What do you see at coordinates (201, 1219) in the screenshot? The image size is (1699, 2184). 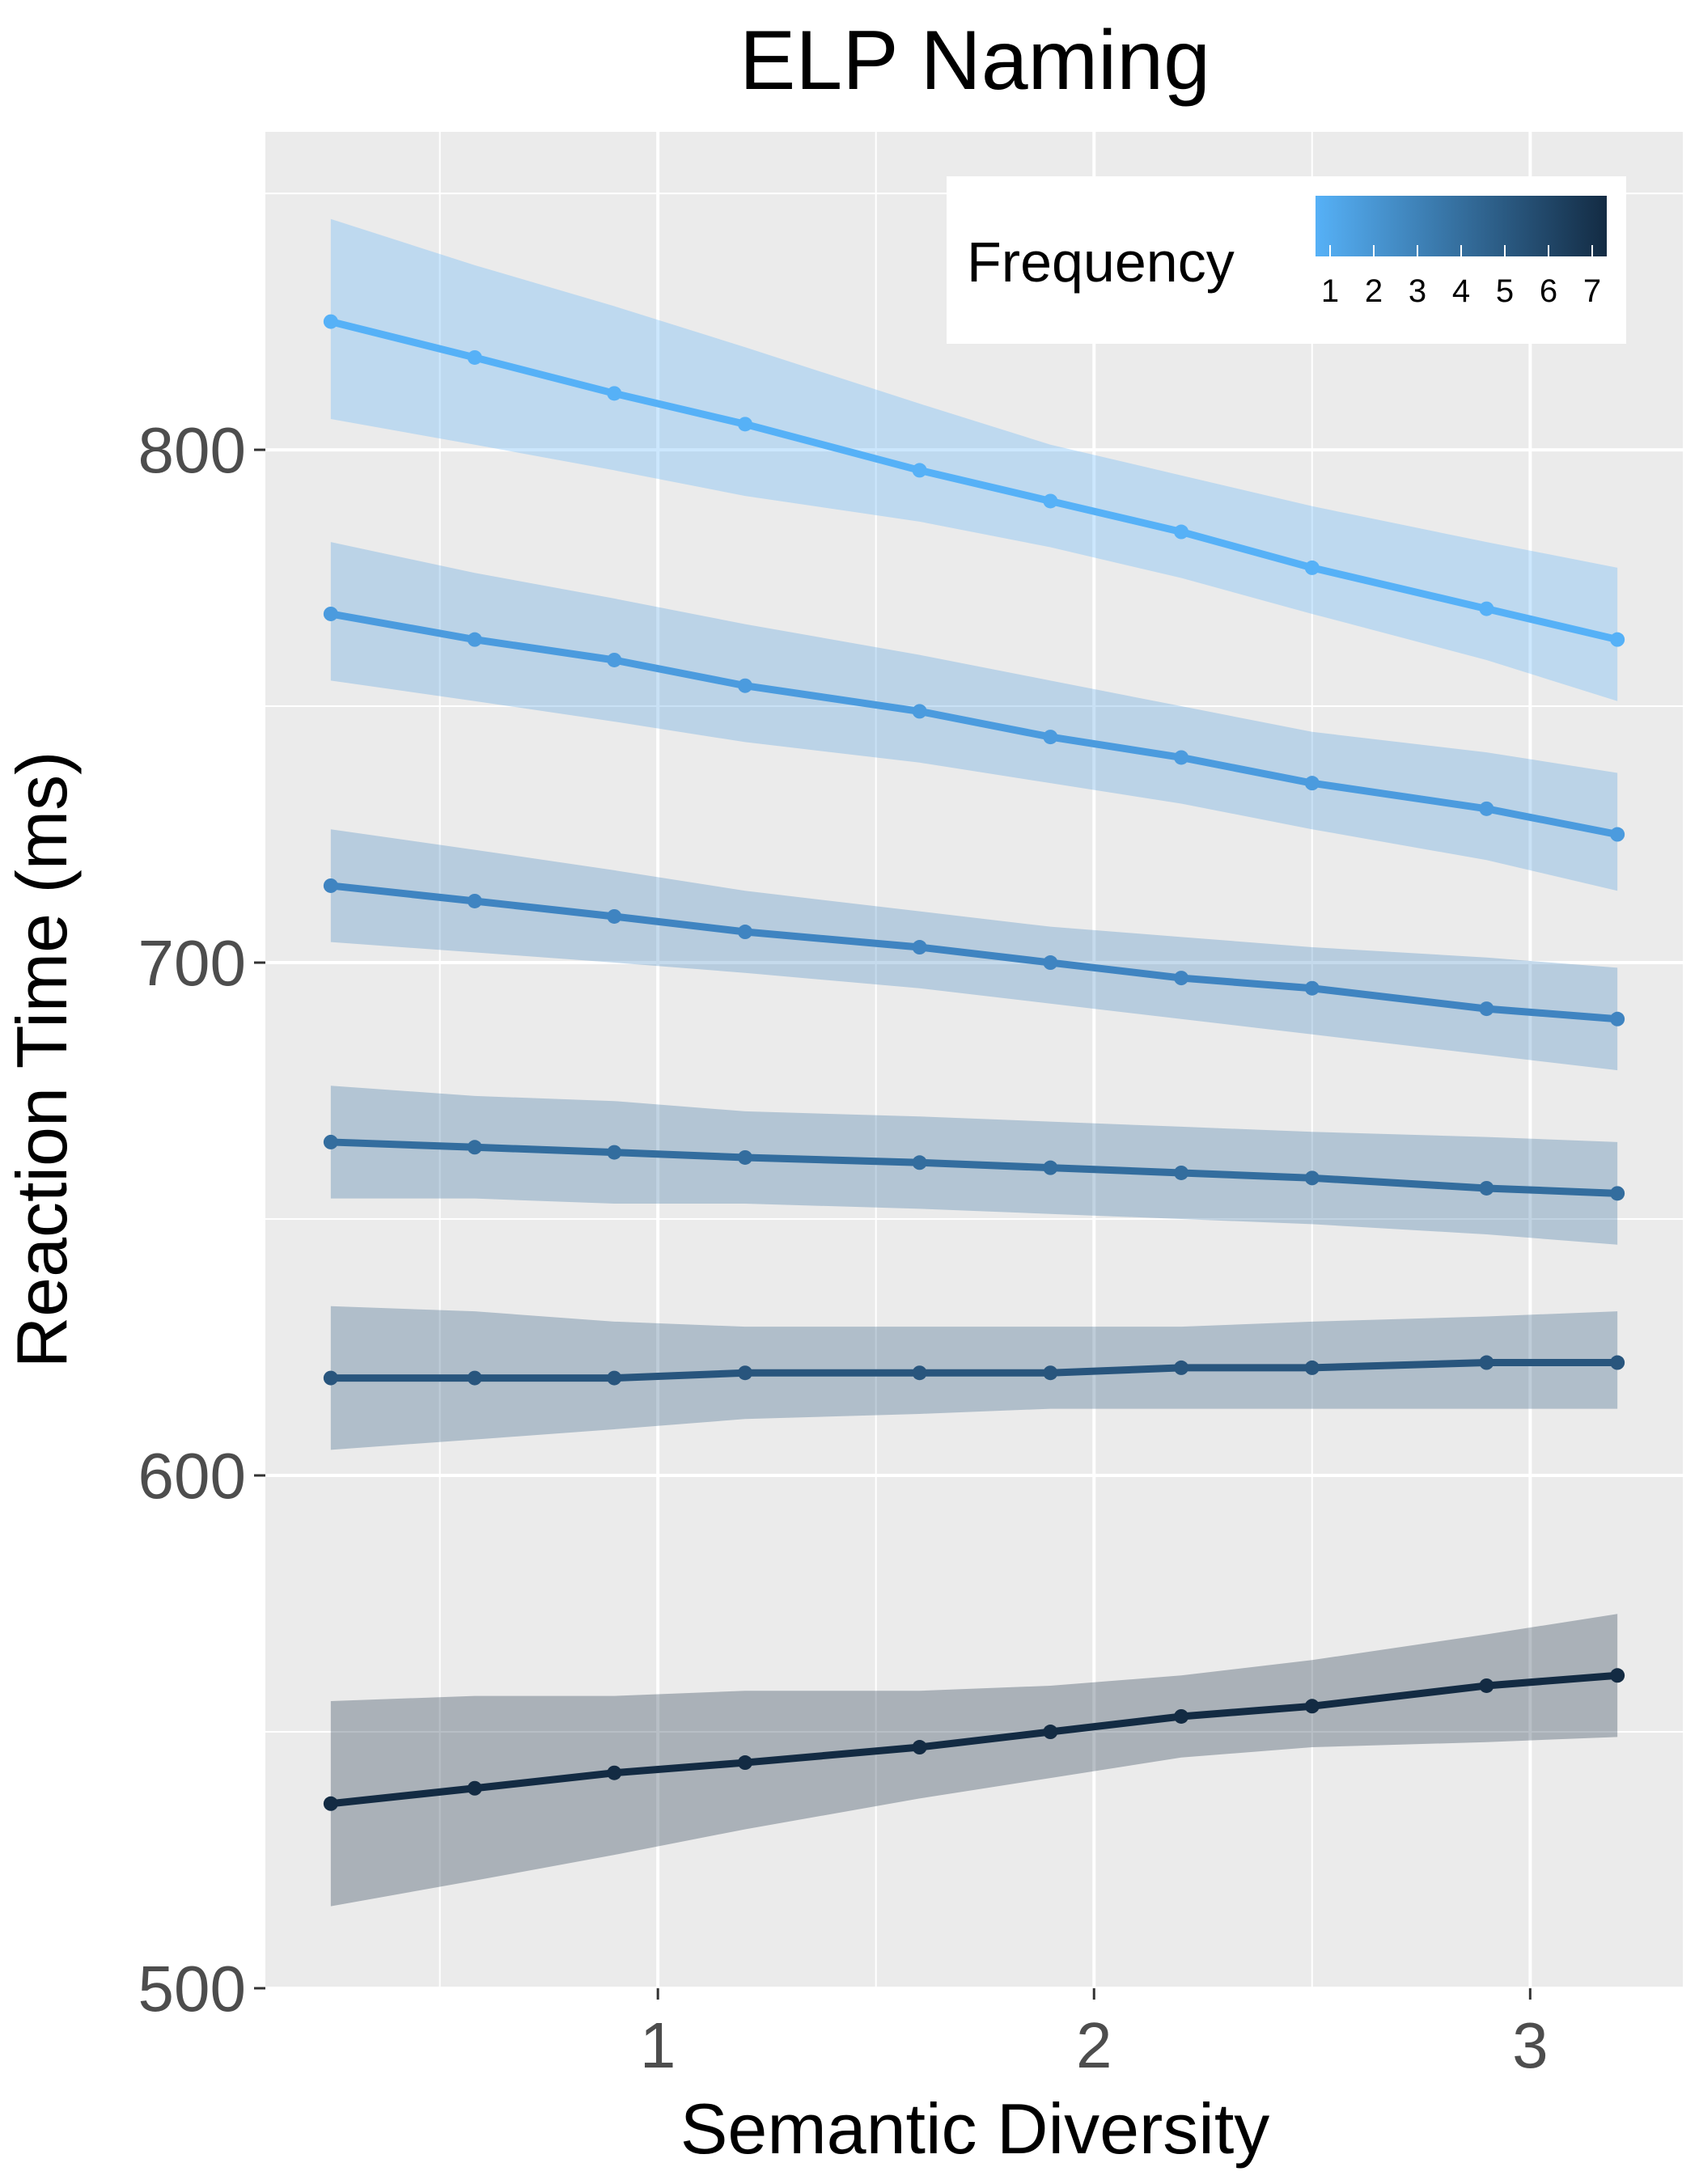 I see `y-axis-ticks: 500 600 700 800` at bounding box center [201, 1219].